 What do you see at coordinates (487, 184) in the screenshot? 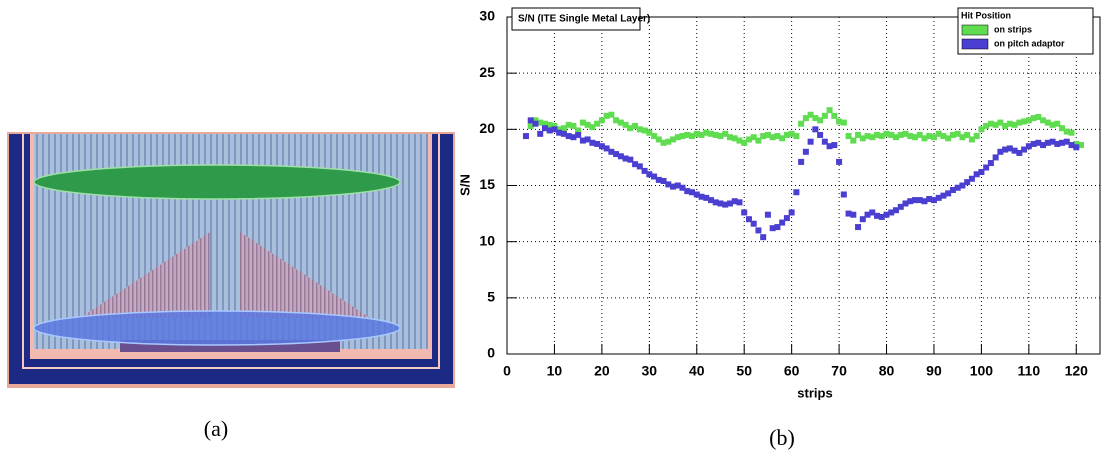
I see `y-tick-label: 15` at bounding box center [487, 184].